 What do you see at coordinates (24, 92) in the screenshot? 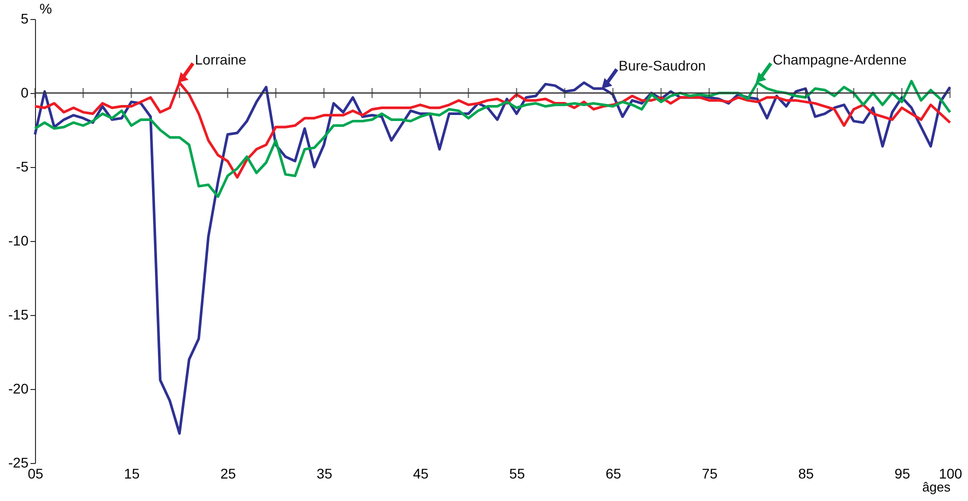
I see `y-tick-label: 0` at bounding box center [24, 92].